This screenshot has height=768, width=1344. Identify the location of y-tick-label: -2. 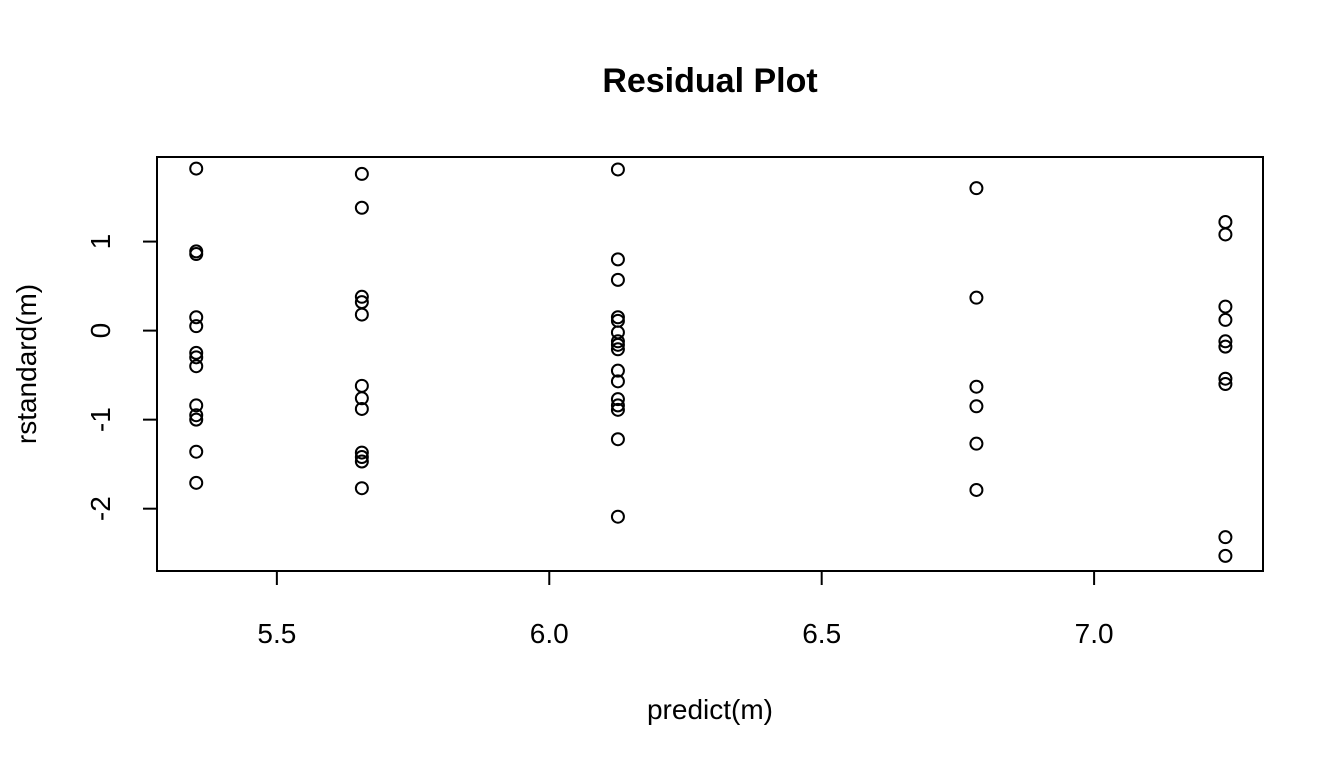
(100, 508).